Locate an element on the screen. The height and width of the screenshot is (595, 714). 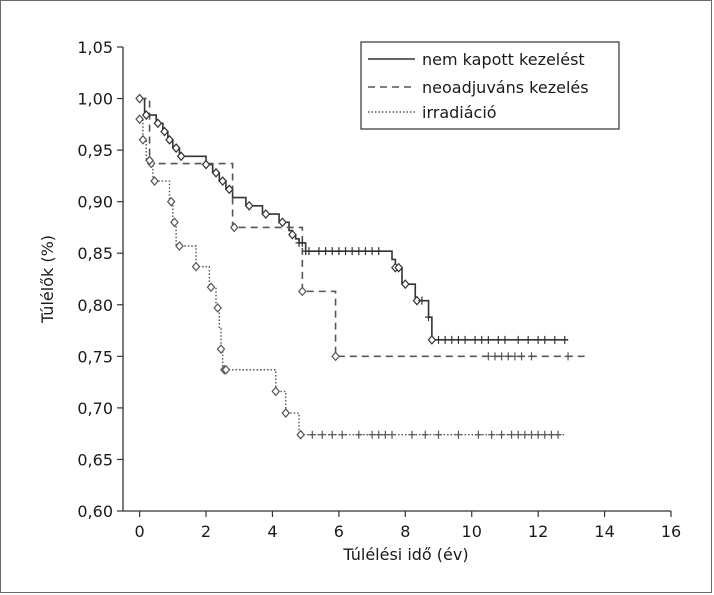
y-tick-label: 1,05 is located at coordinates (95, 47).